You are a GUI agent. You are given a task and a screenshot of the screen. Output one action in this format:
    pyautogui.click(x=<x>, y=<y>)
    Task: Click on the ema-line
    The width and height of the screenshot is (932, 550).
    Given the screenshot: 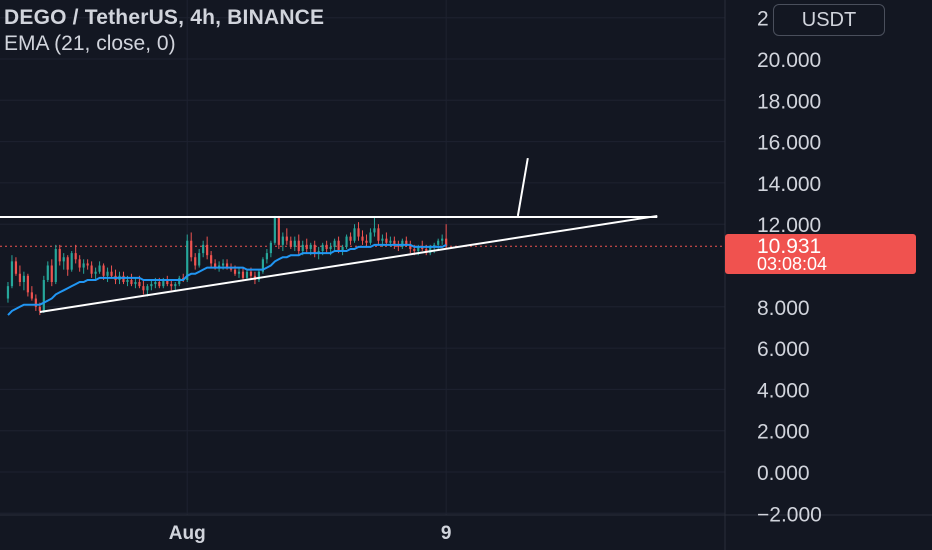 What is the action you would take?
    pyautogui.click(x=227, y=279)
    